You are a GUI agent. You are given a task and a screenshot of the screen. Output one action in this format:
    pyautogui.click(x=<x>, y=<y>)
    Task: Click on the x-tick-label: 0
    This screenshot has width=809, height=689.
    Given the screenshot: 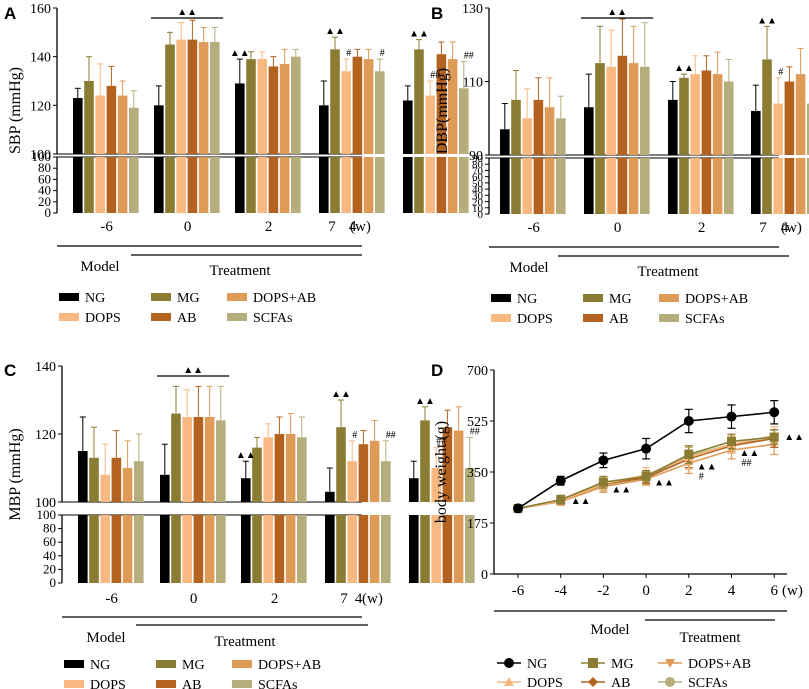 What is the action you would take?
    pyautogui.click(x=188, y=227)
    